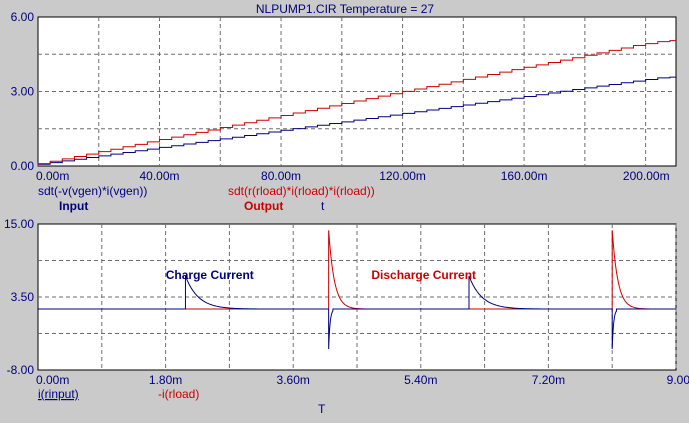 The image size is (689, 423). Describe the element at coordinates (678, 380) in the screenshot. I see `bottom-x-tick-label: 9.00m` at that location.